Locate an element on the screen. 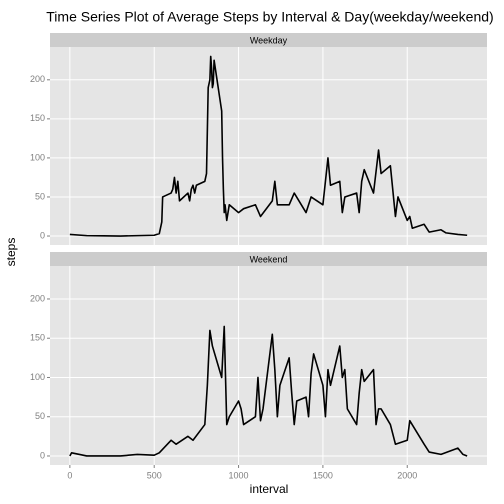 The image size is (504, 504). x-tick-label: 500 is located at coordinates (154, 475).